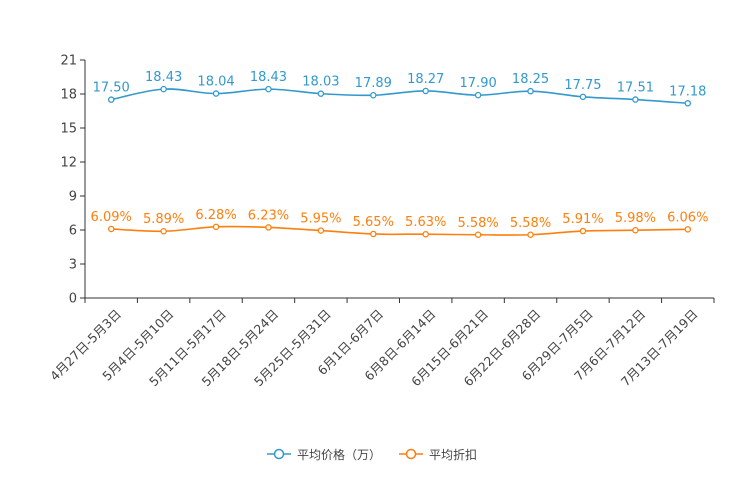 This screenshot has width=744, height=496. I want to click on legend: 平均价格（万） 平均折扣, so click(372, 454).